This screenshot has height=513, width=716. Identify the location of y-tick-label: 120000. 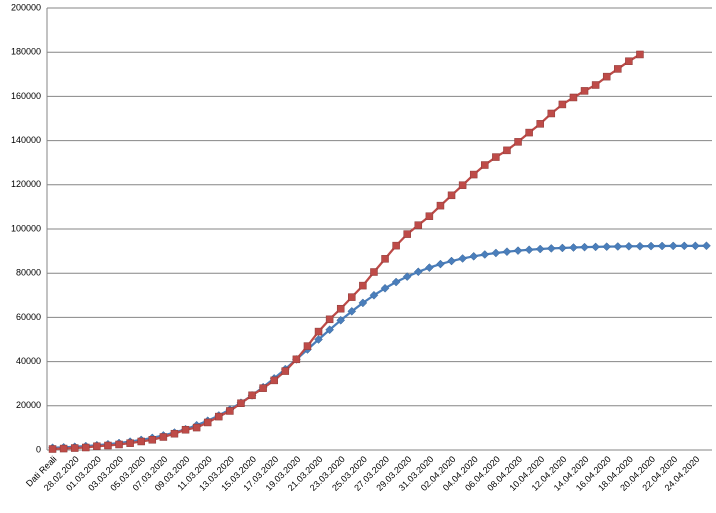
(26, 184).